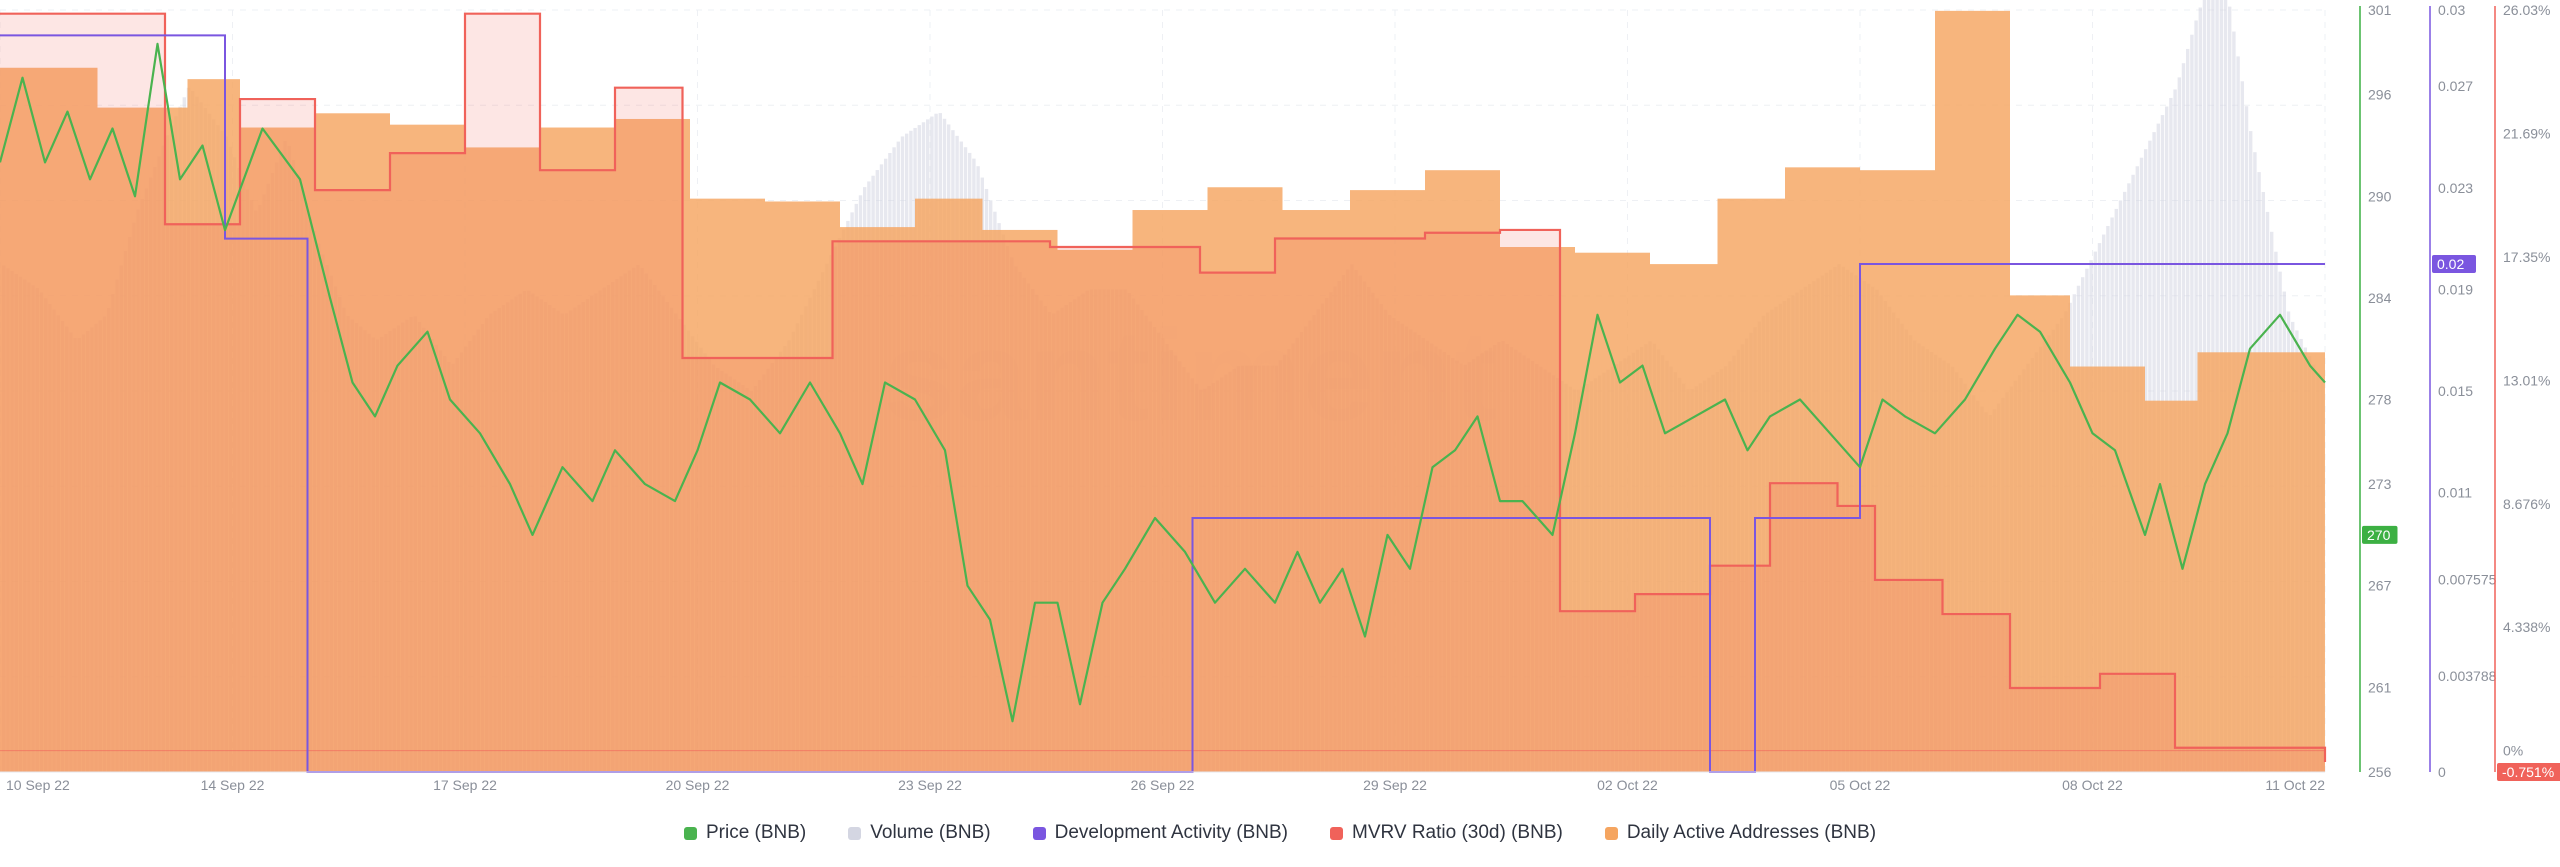 Image resolution: width=2560 pixels, height=867 pixels. I want to click on legend-label-daily-active-addresses: Daily Active Addresses (BNB), so click(1751, 832).